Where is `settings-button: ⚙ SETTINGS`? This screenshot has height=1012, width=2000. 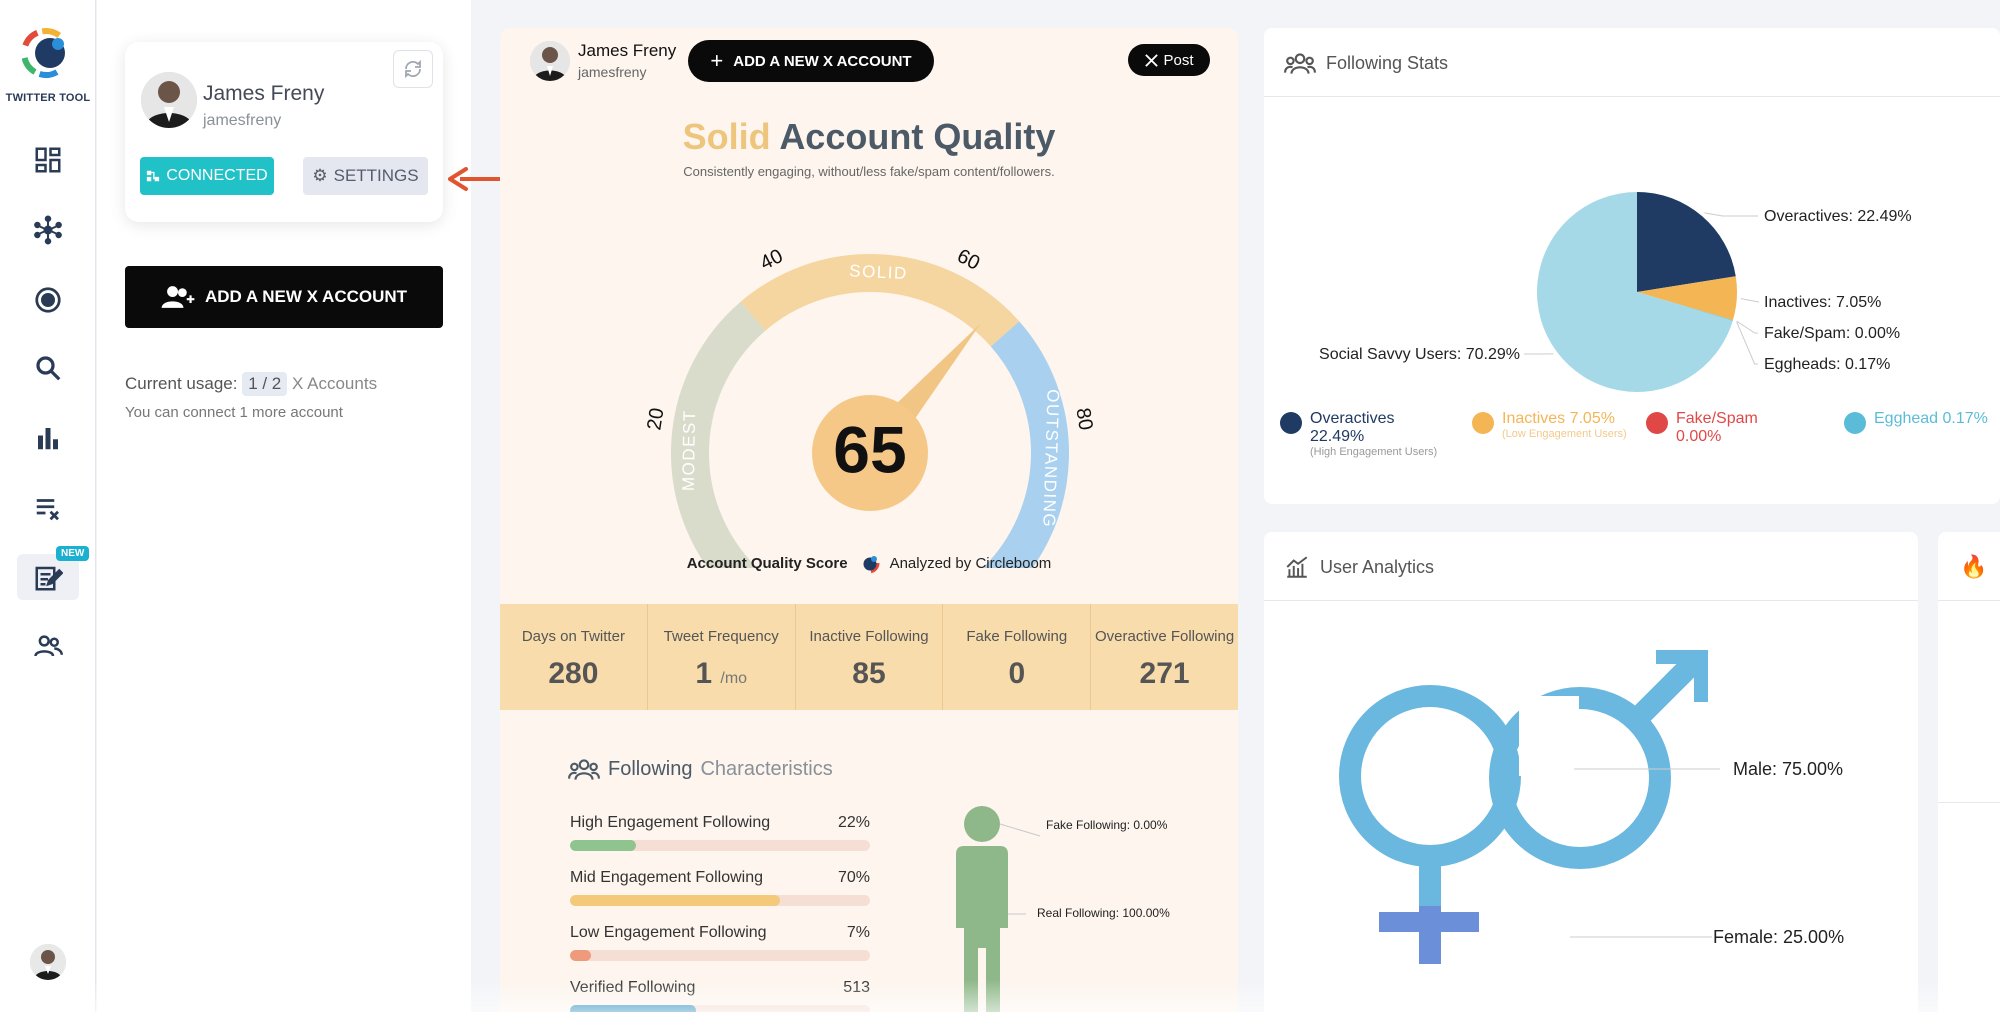 settings-button: ⚙ SETTINGS is located at coordinates (365, 176).